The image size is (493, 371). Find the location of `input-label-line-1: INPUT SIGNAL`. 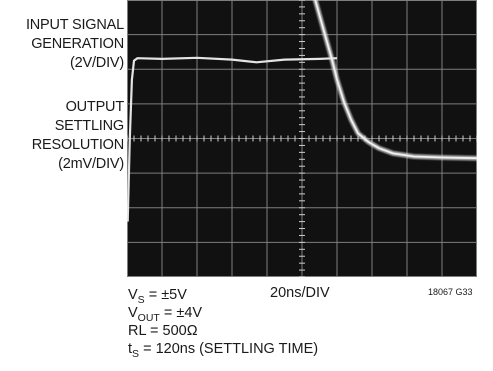

input-label-line-1: INPUT SIGNAL is located at coordinates (74, 25).